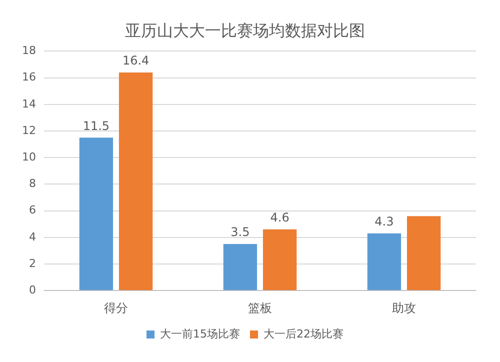 Image resolution: width=500 pixels, height=362 pixels. What do you see at coordinates (384, 221) in the screenshot?
I see `data-label: 4.3` at bounding box center [384, 221].